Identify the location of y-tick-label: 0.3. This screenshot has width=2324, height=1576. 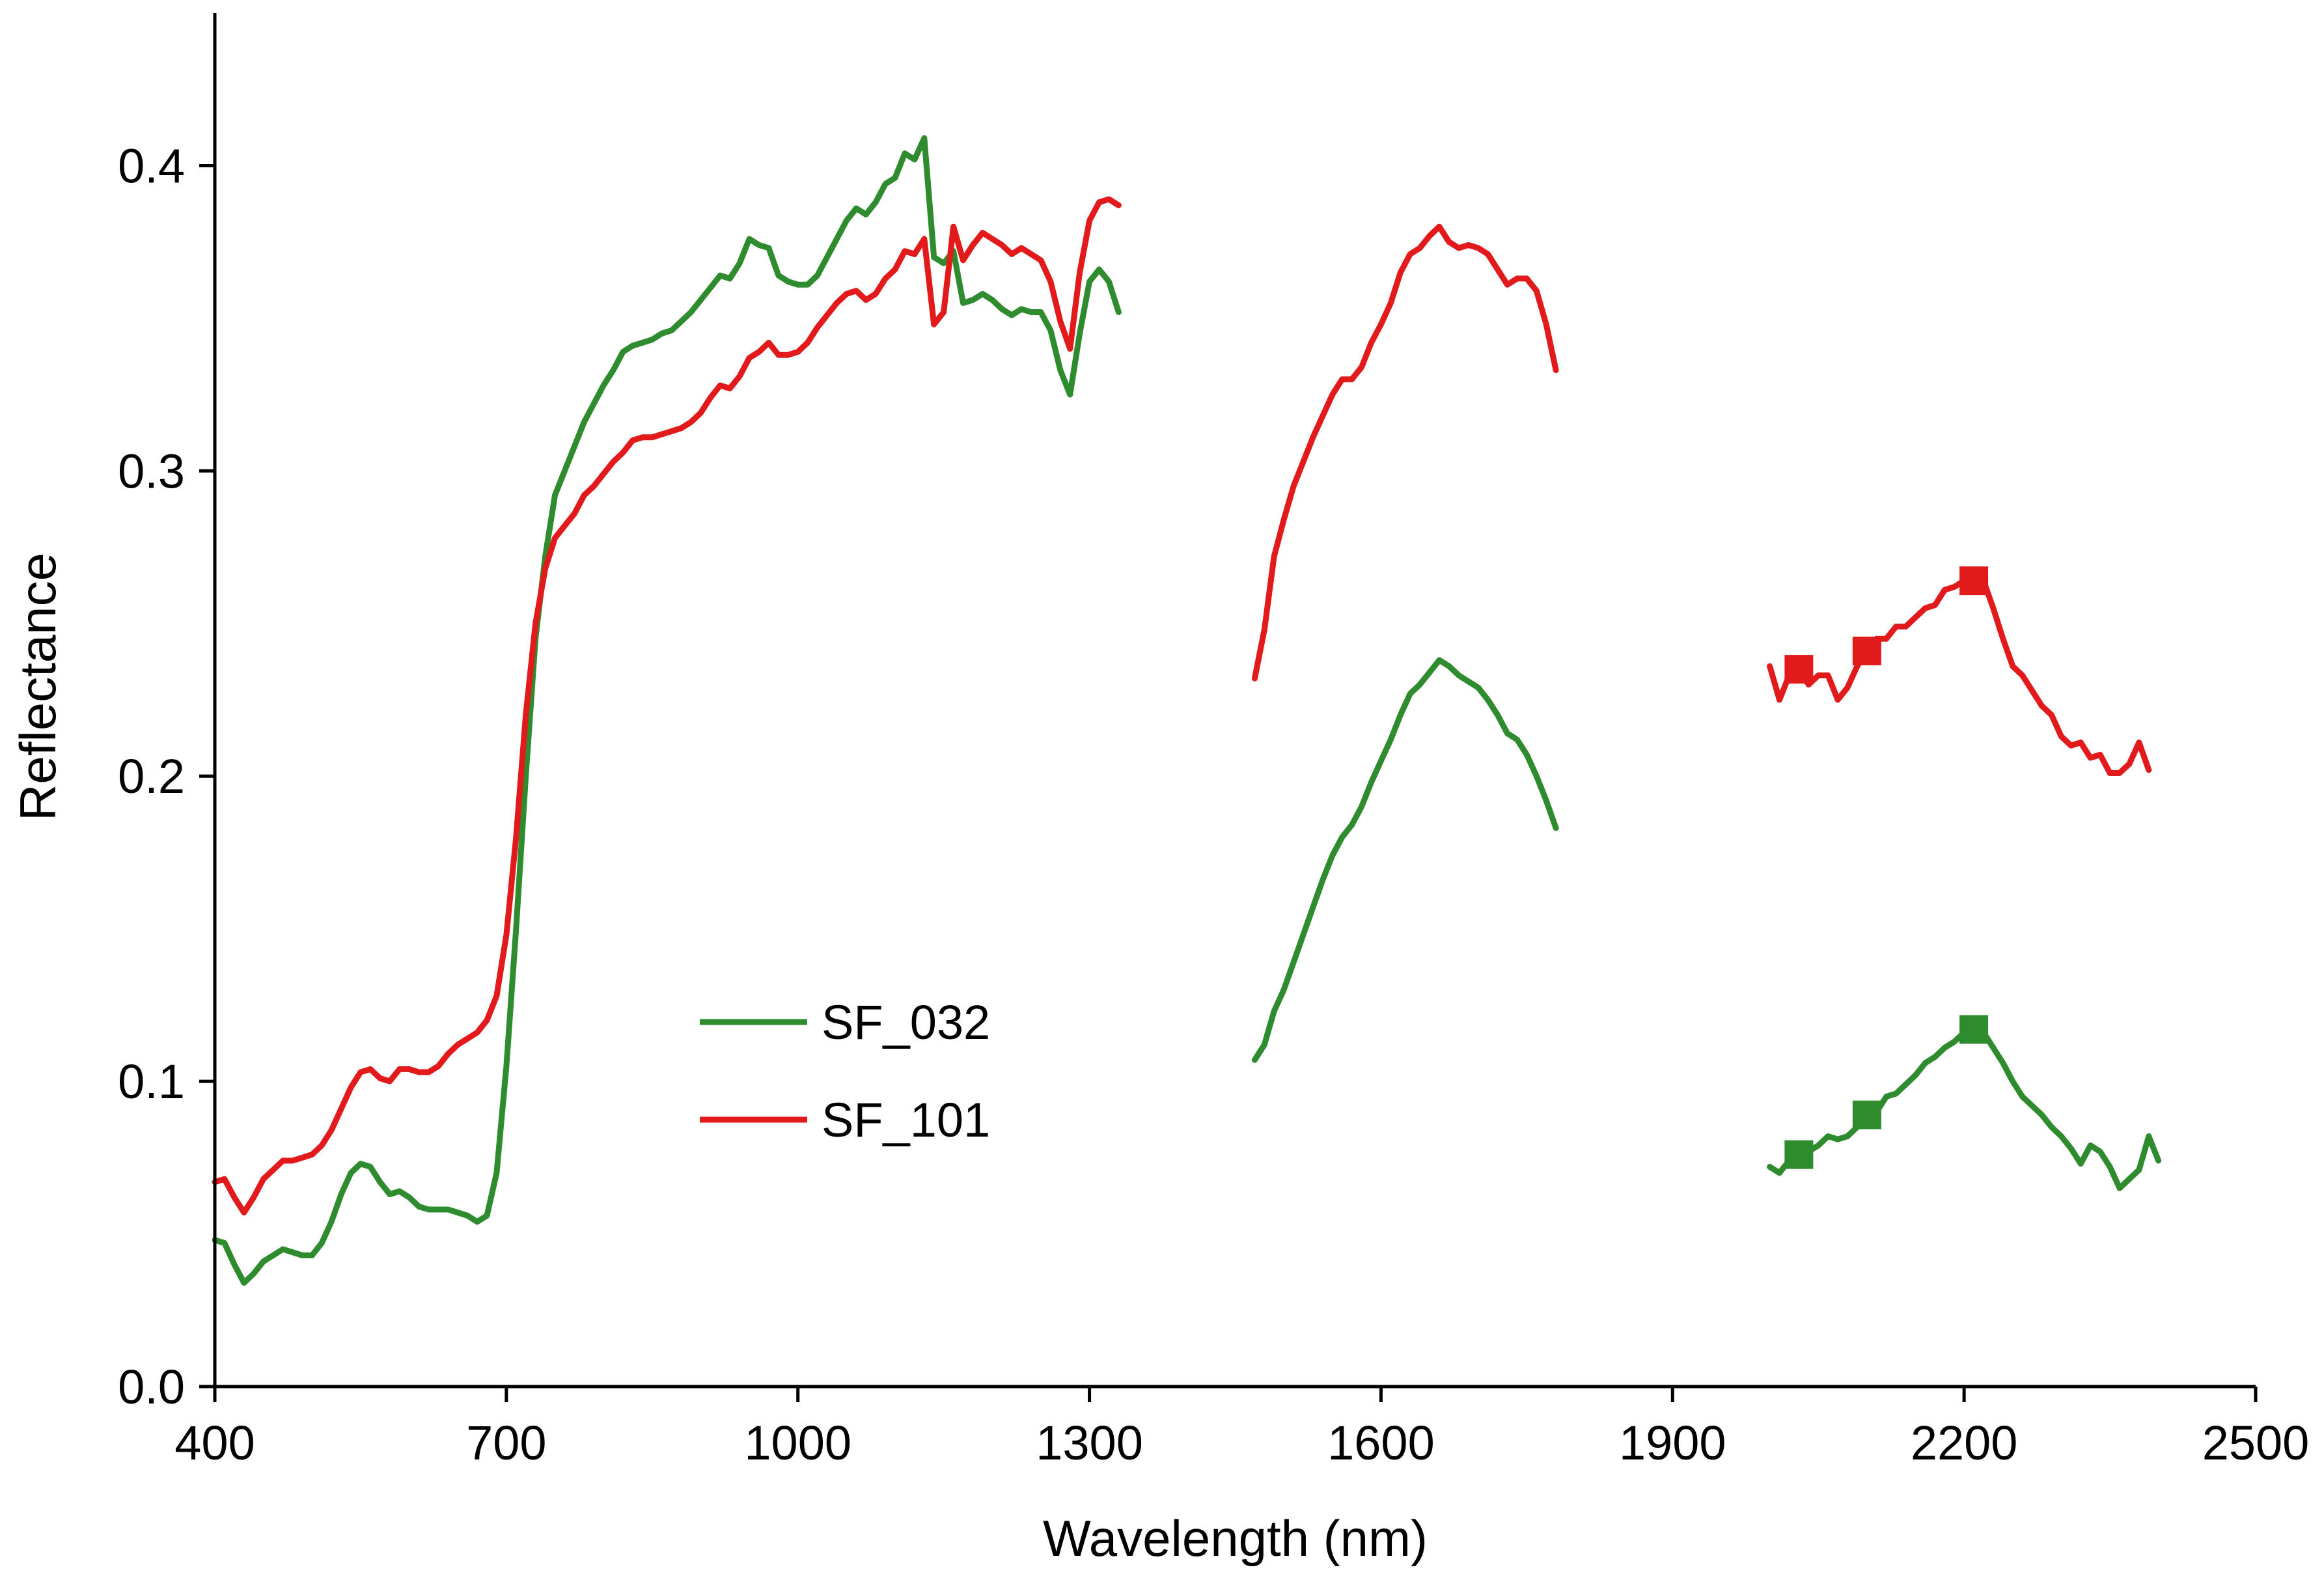
(151, 471).